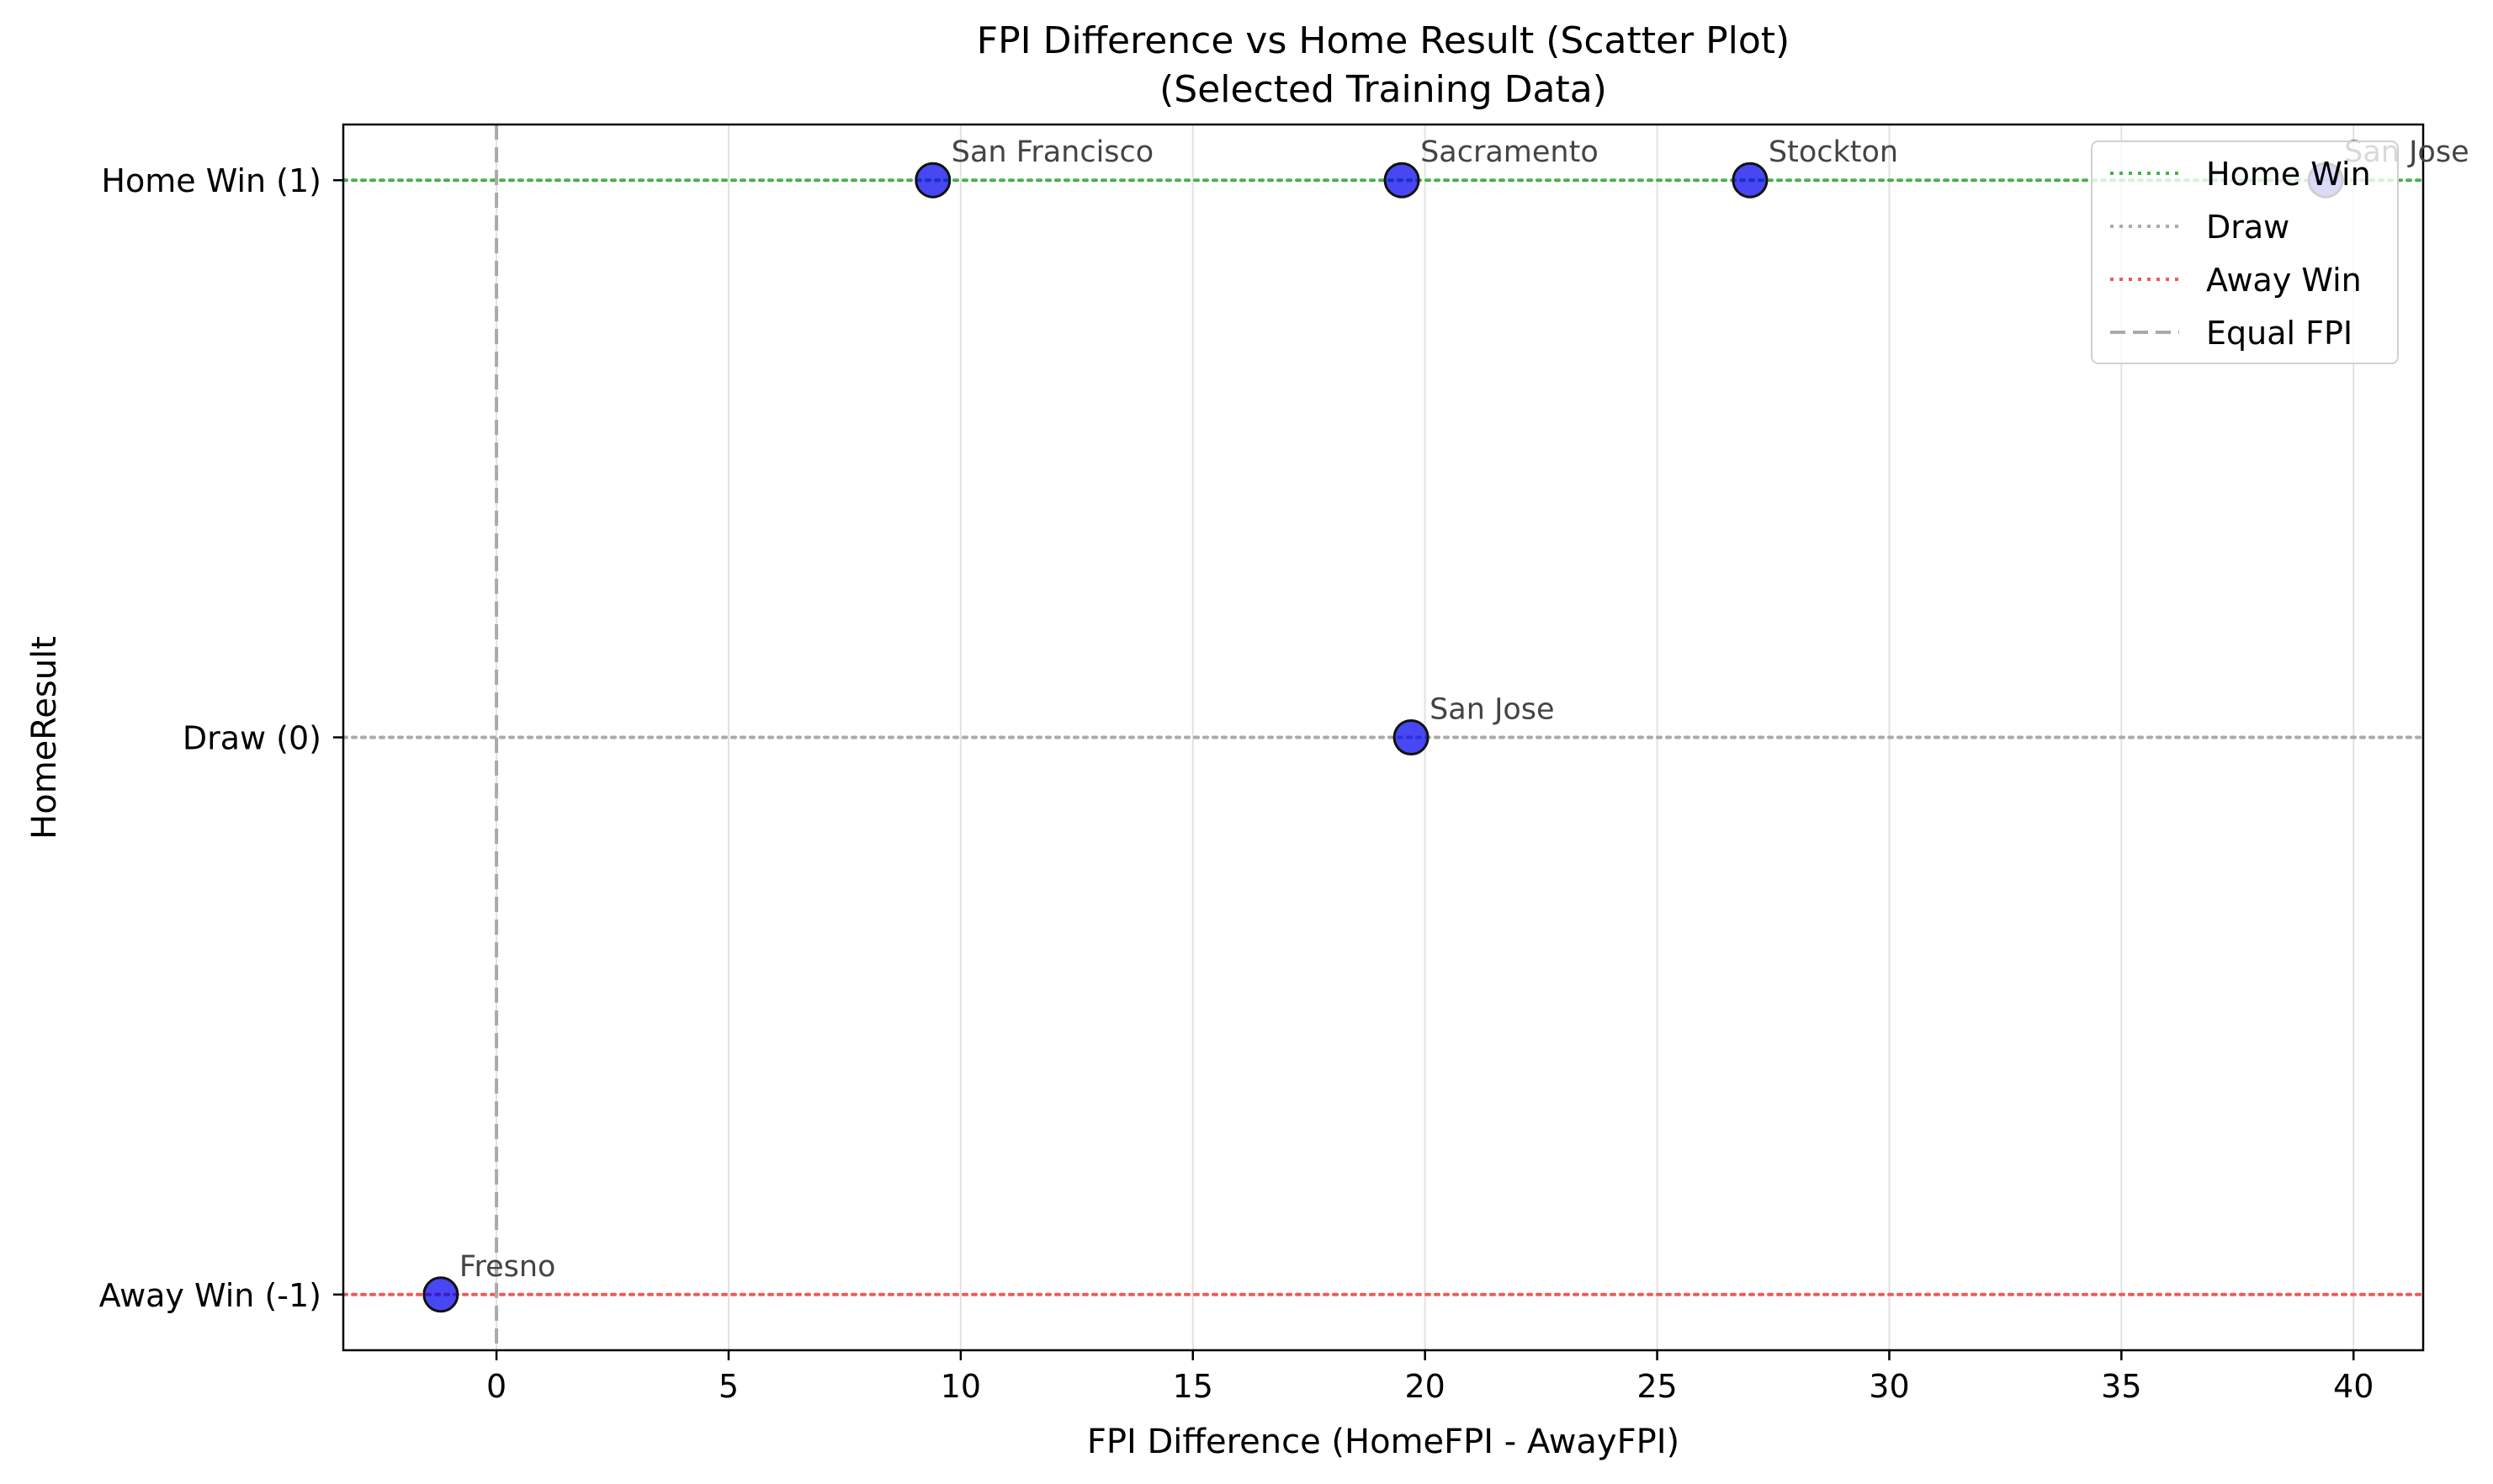 The image size is (2493, 1484). Describe the element at coordinates (2121, 1386) in the screenshot. I see `x-tick-label: 35` at that location.